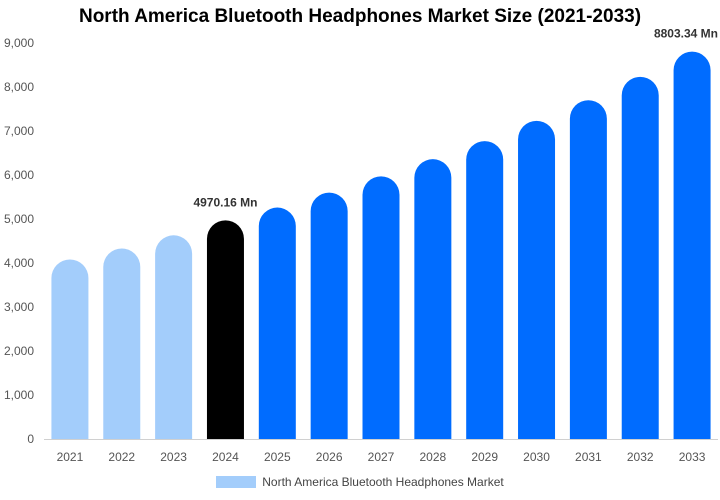 The height and width of the screenshot is (500, 720). I want to click on bar-2021, so click(70, 349).